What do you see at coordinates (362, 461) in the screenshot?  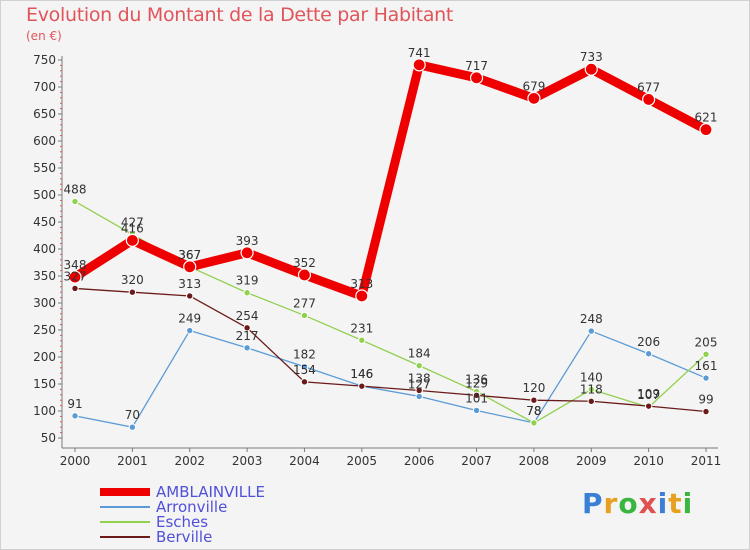 I see `x-tick-label: 2005` at bounding box center [362, 461].